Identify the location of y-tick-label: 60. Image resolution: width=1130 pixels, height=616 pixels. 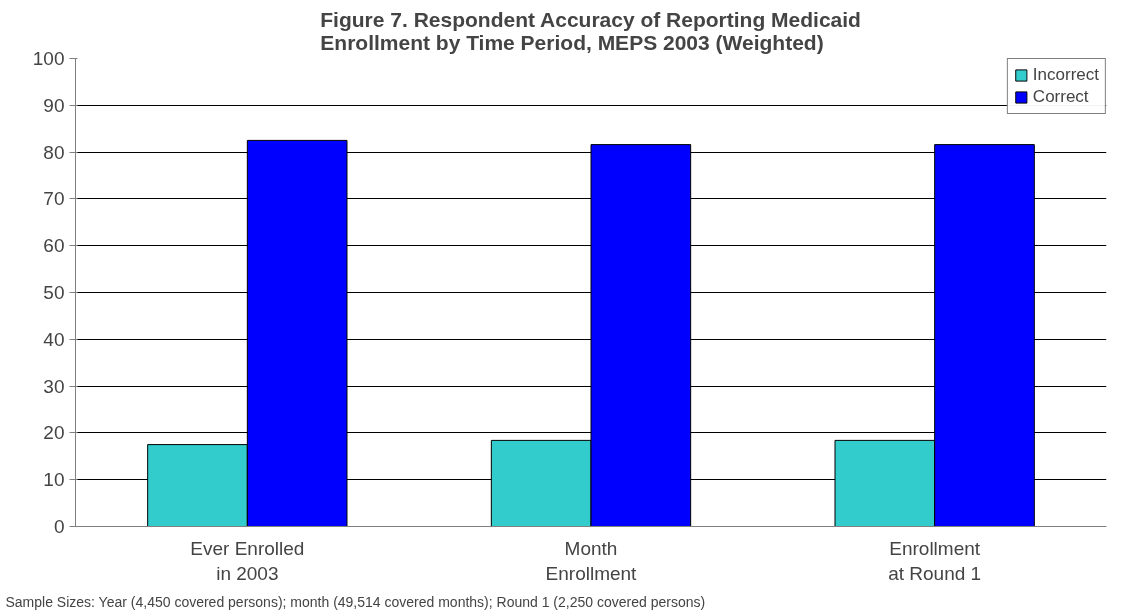
(54, 246).